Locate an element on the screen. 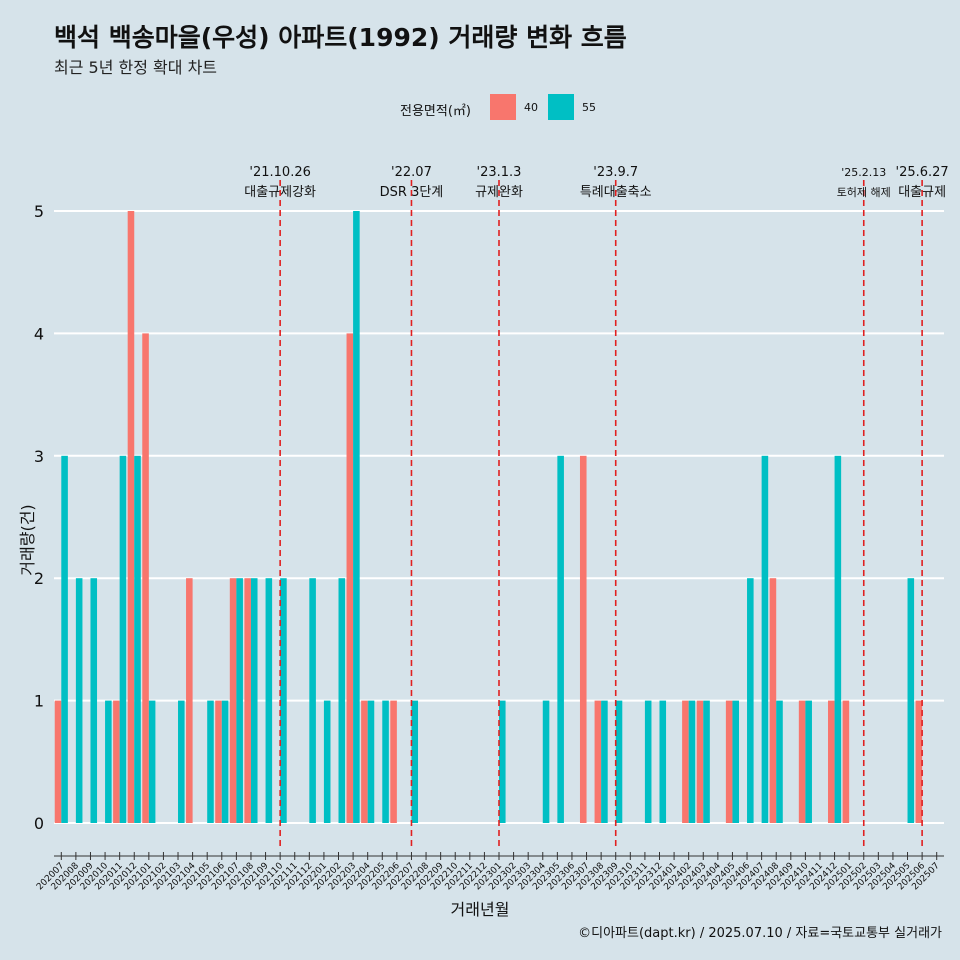  y-tick-label: 0 is located at coordinates (39, 823).